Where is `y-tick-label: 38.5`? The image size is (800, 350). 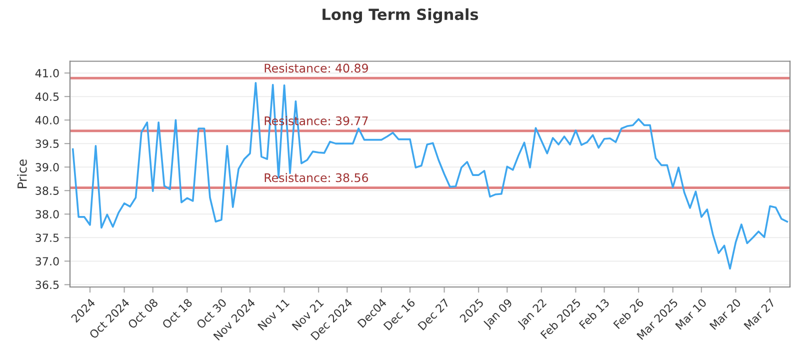
y-tick-label: 38.5 is located at coordinates (47, 190).